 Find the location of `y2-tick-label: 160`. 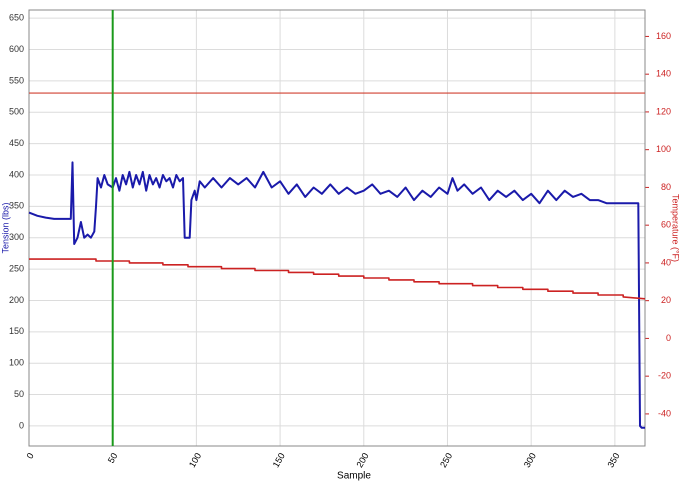

y2-tick-label: 160 is located at coordinates (663, 36).